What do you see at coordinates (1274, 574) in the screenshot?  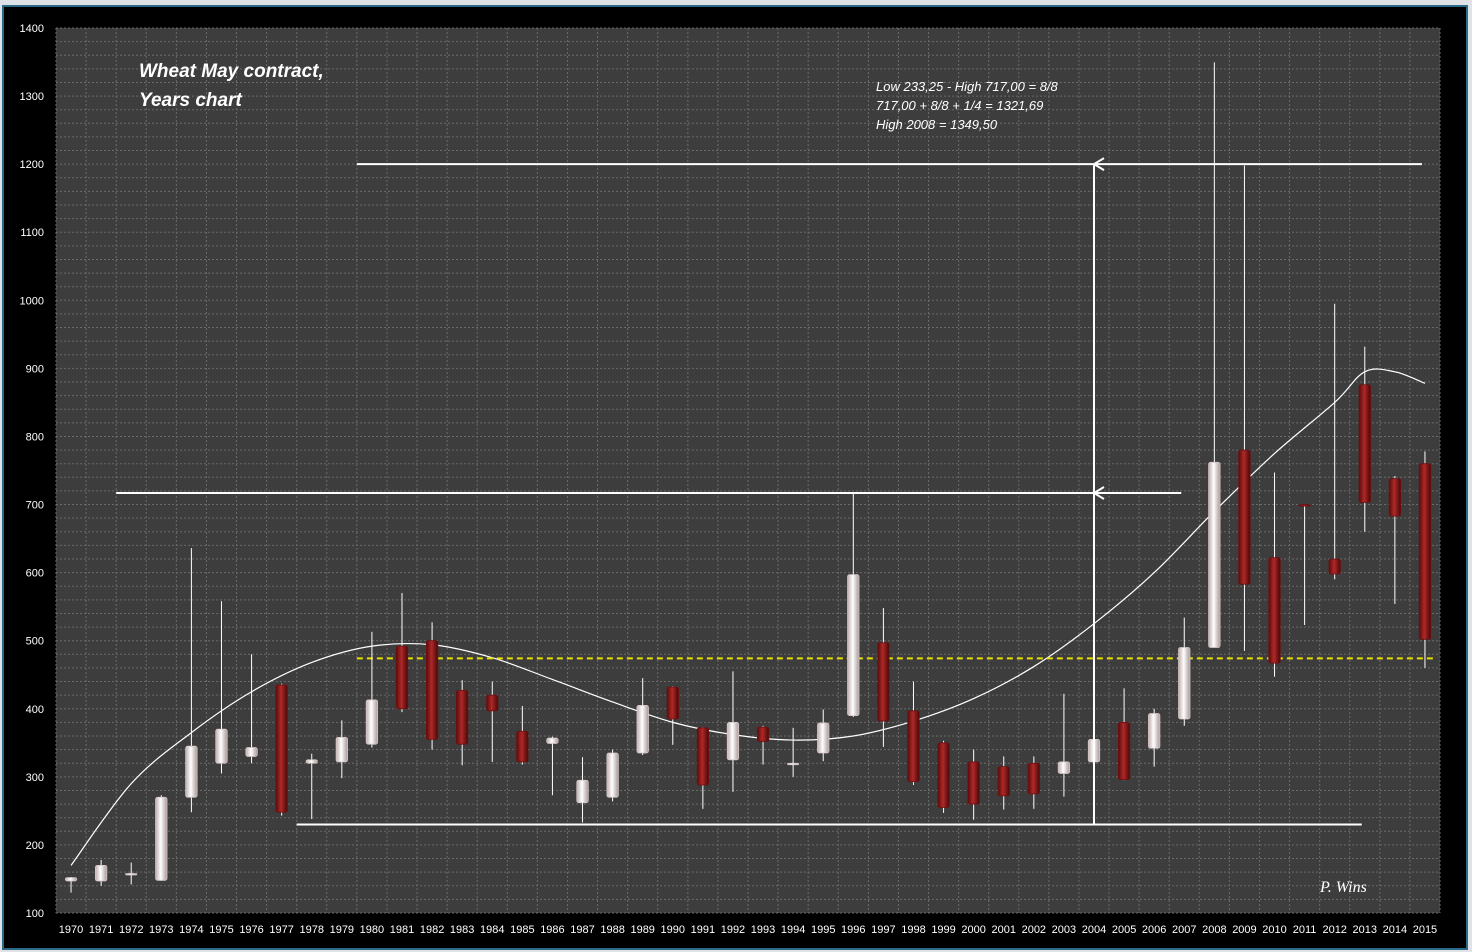 I see `candle-2010` at bounding box center [1274, 574].